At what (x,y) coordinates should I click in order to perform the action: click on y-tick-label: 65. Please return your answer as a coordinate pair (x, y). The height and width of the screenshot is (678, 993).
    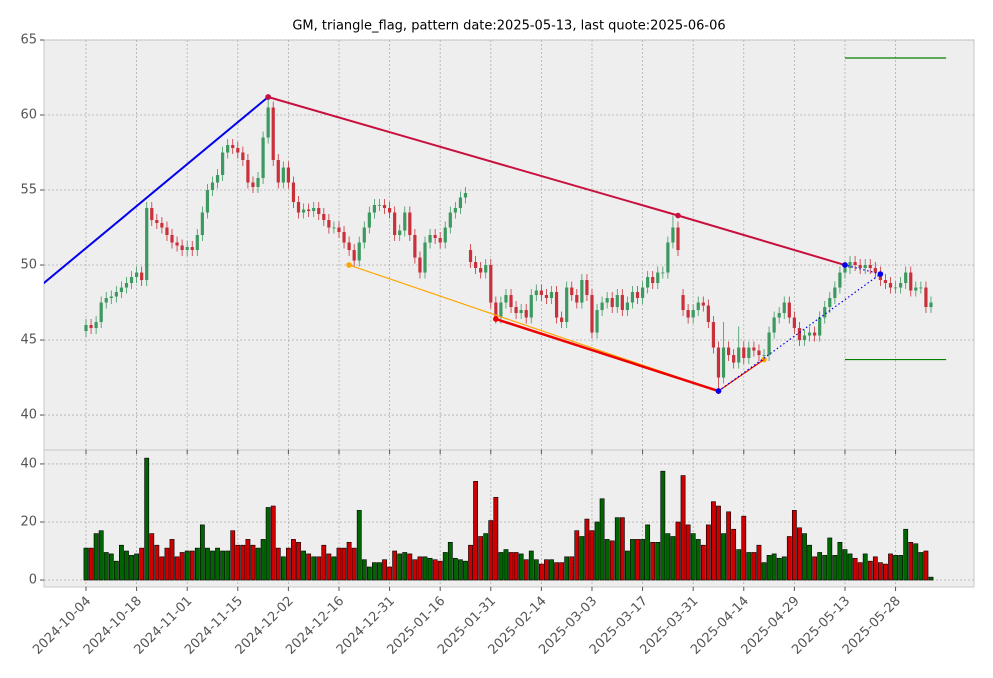
    Looking at the image, I should click on (28, 40).